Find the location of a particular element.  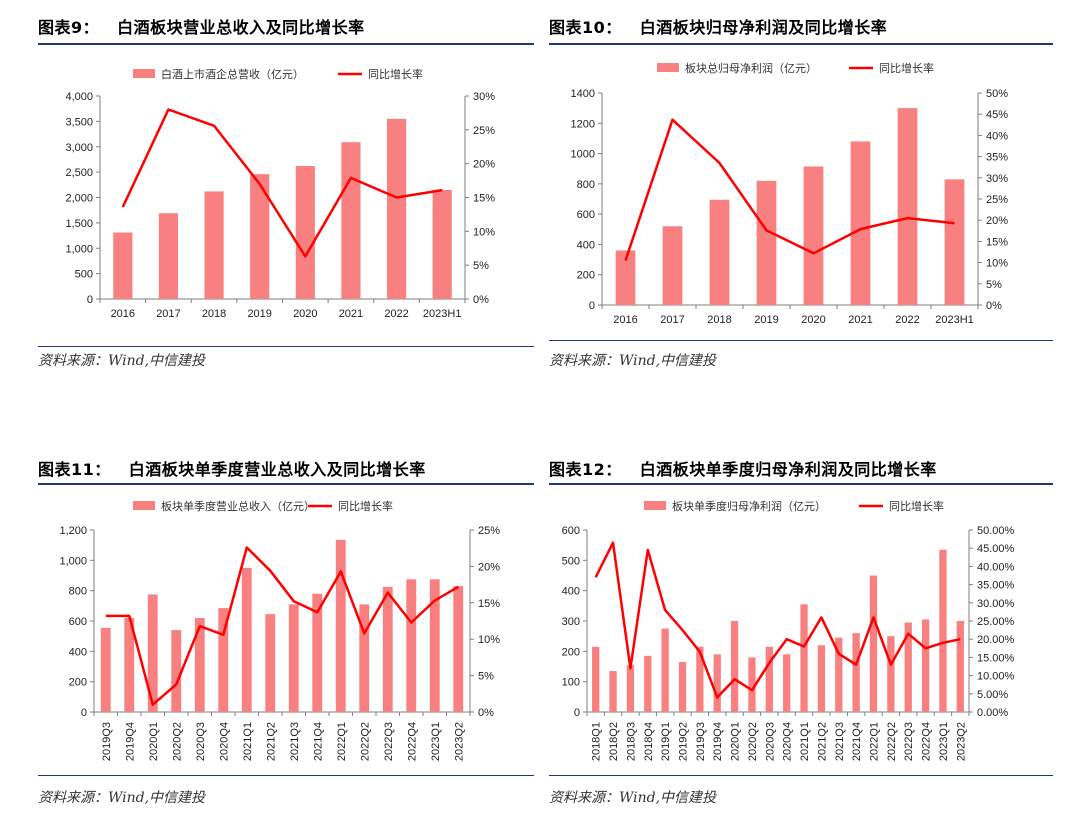

legend-bar-label: 板块单季度营业总收入（亿元） is located at coordinates (238, 506).